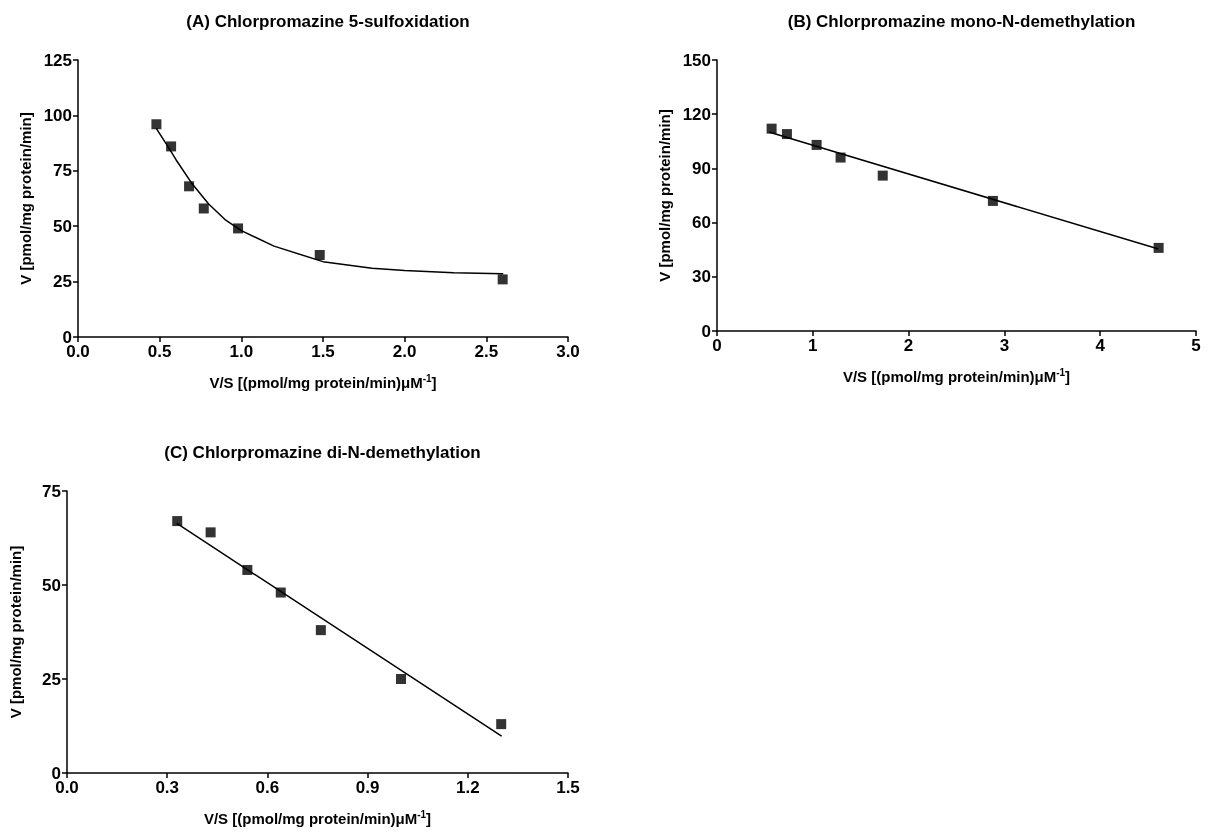 The width and height of the screenshot is (1214, 834). I want to click on chart-title: (C) Chlorpromazine di-N-demethylation, so click(322, 452).